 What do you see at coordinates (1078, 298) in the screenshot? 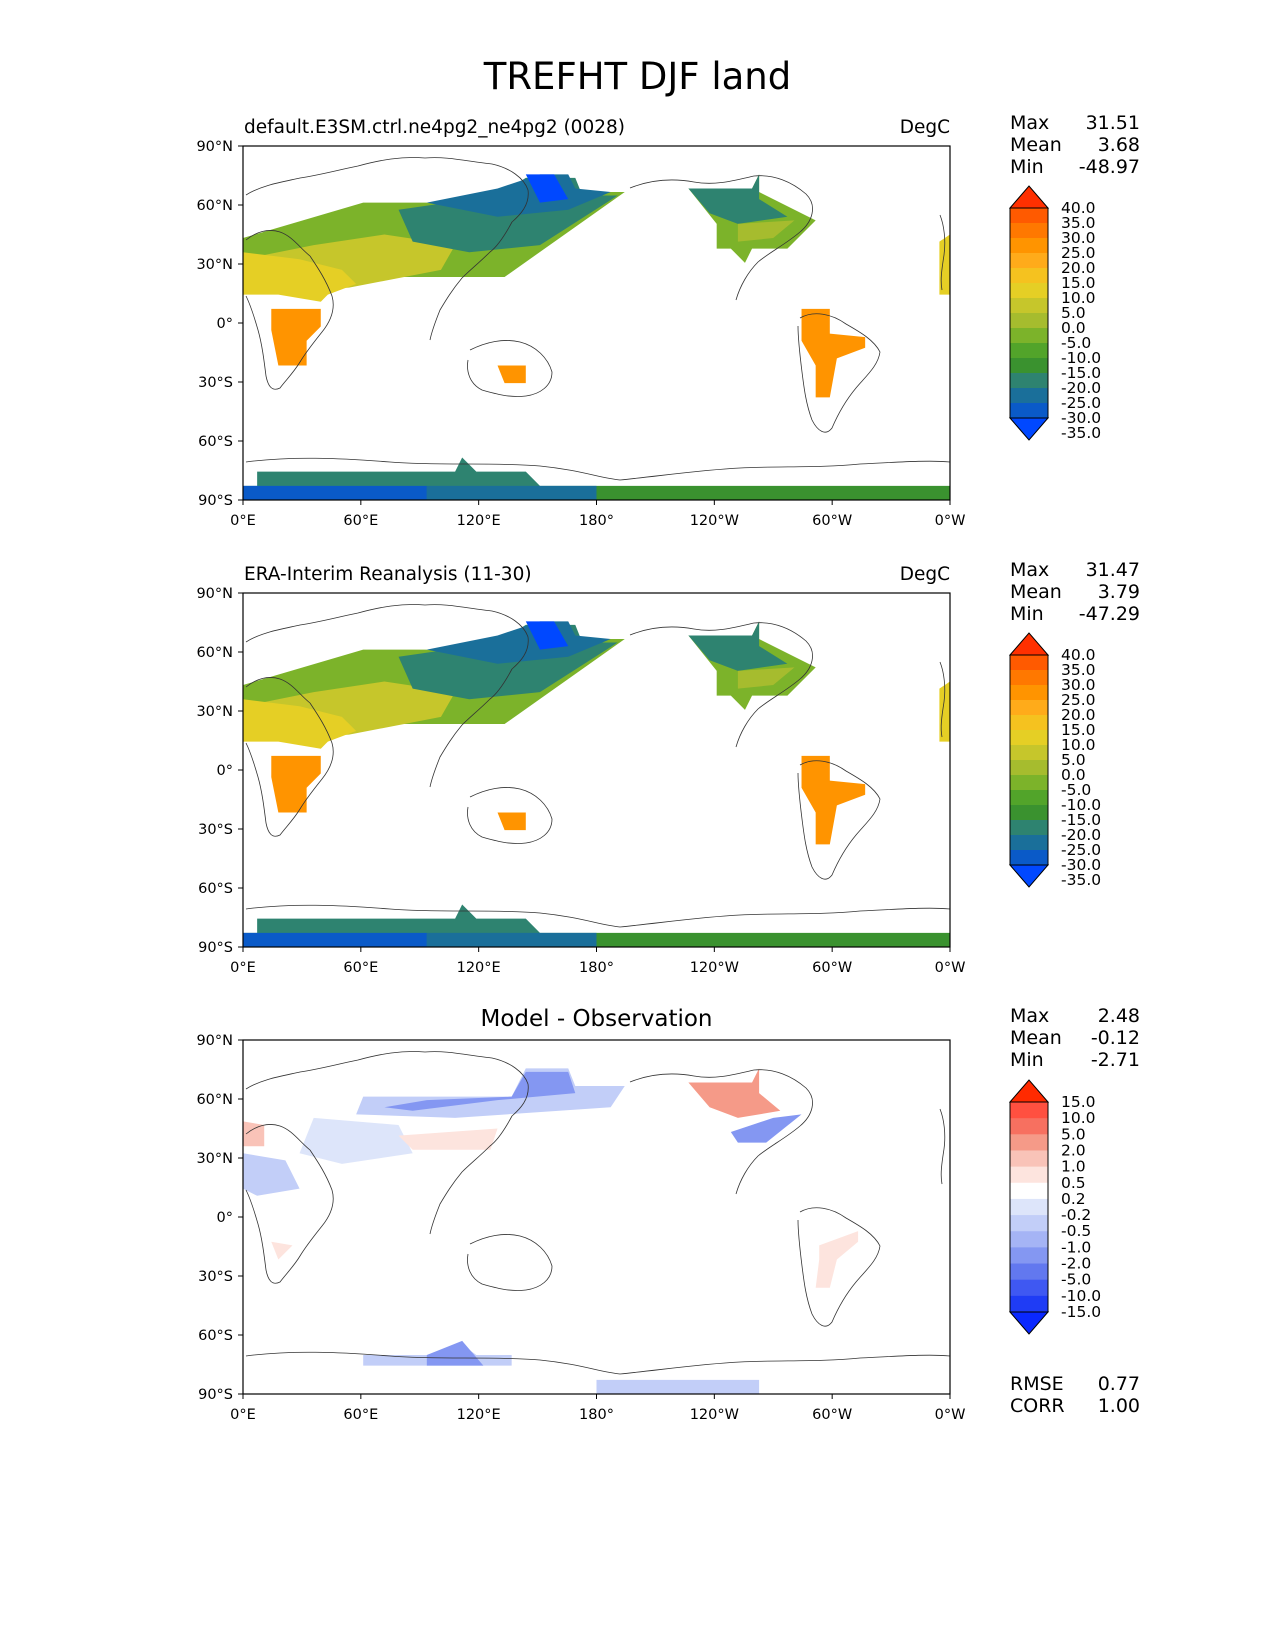
I see `colorbar-tick-label: 10.0` at bounding box center [1078, 298].